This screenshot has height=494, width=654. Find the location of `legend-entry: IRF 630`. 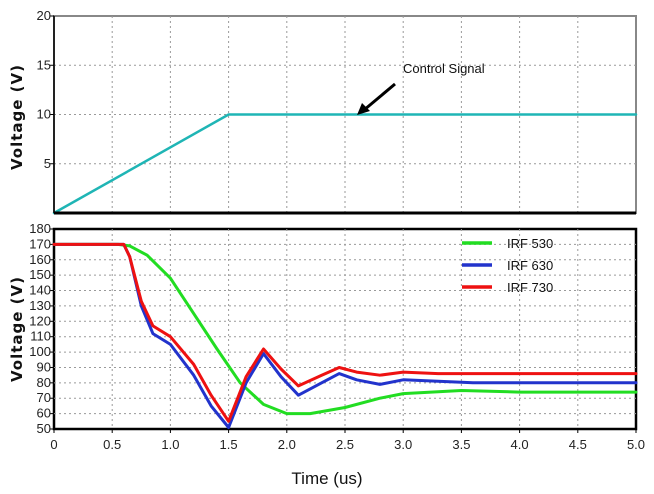

legend-entry: IRF 630 is located at coordinates (530, 265).